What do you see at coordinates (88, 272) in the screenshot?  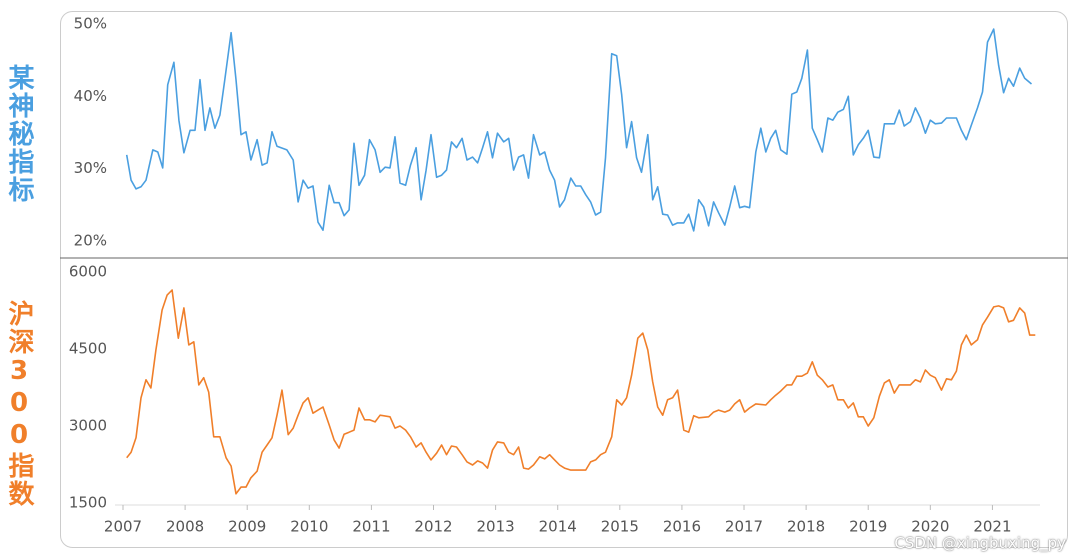 I see `y-tick-label: 6000` at bounding box center [88, 272].